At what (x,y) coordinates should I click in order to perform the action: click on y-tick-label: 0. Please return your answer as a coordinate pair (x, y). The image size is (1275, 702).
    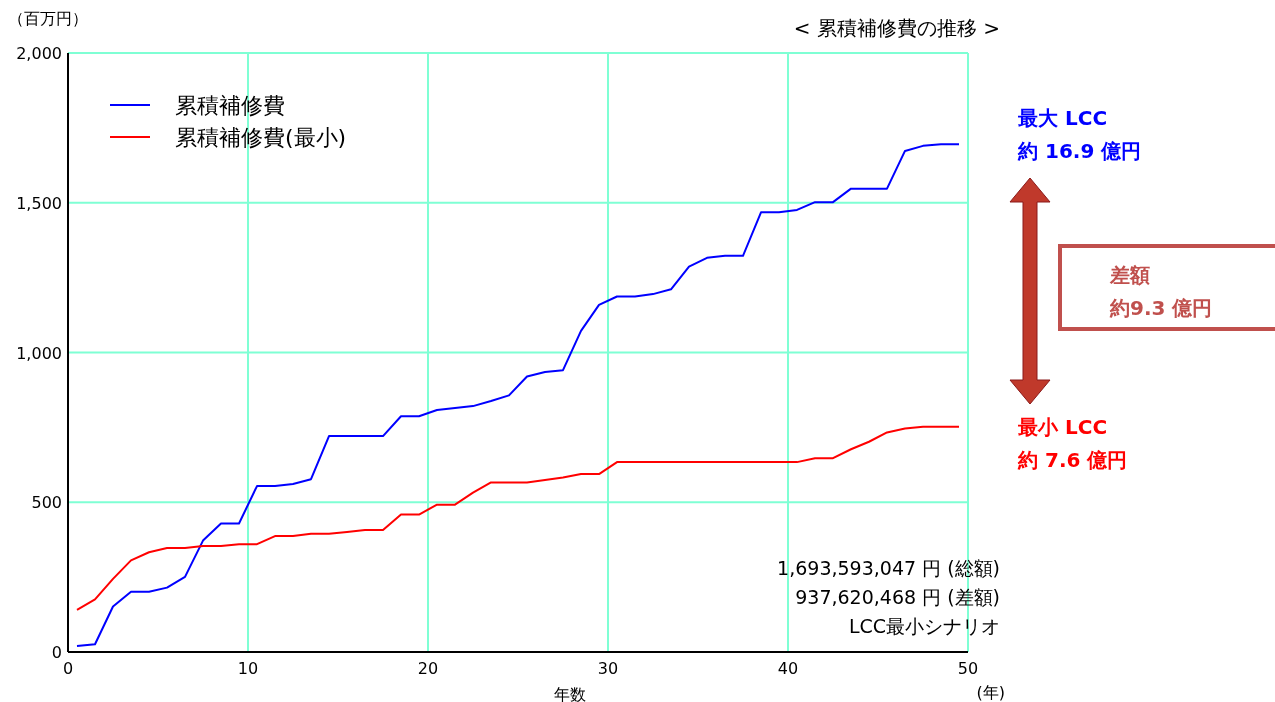
    Looking at the image, I should click on (56, 652).